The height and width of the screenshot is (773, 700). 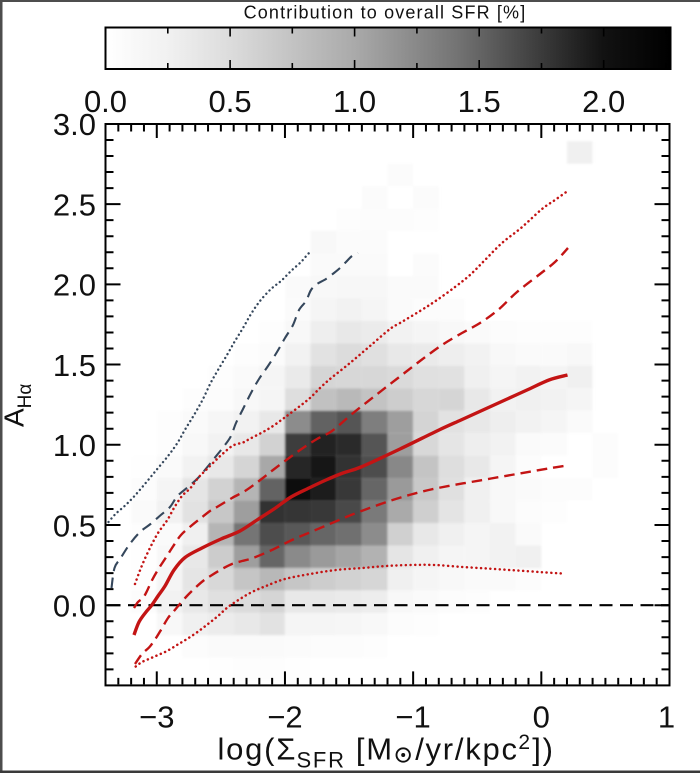 What do you see at coordinates (467, 749) in the screenshot?
I see `svg-text: /yr/kpc` at bounding box center [467, 749].